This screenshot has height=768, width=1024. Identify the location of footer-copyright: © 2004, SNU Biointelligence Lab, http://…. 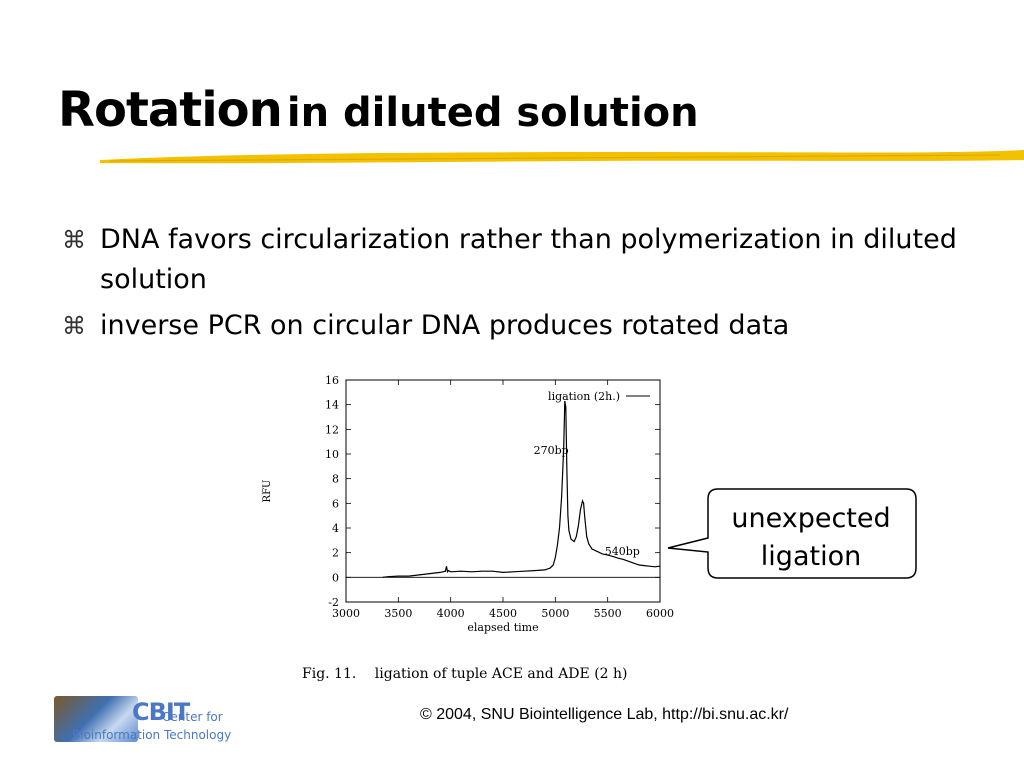
(604, 714).